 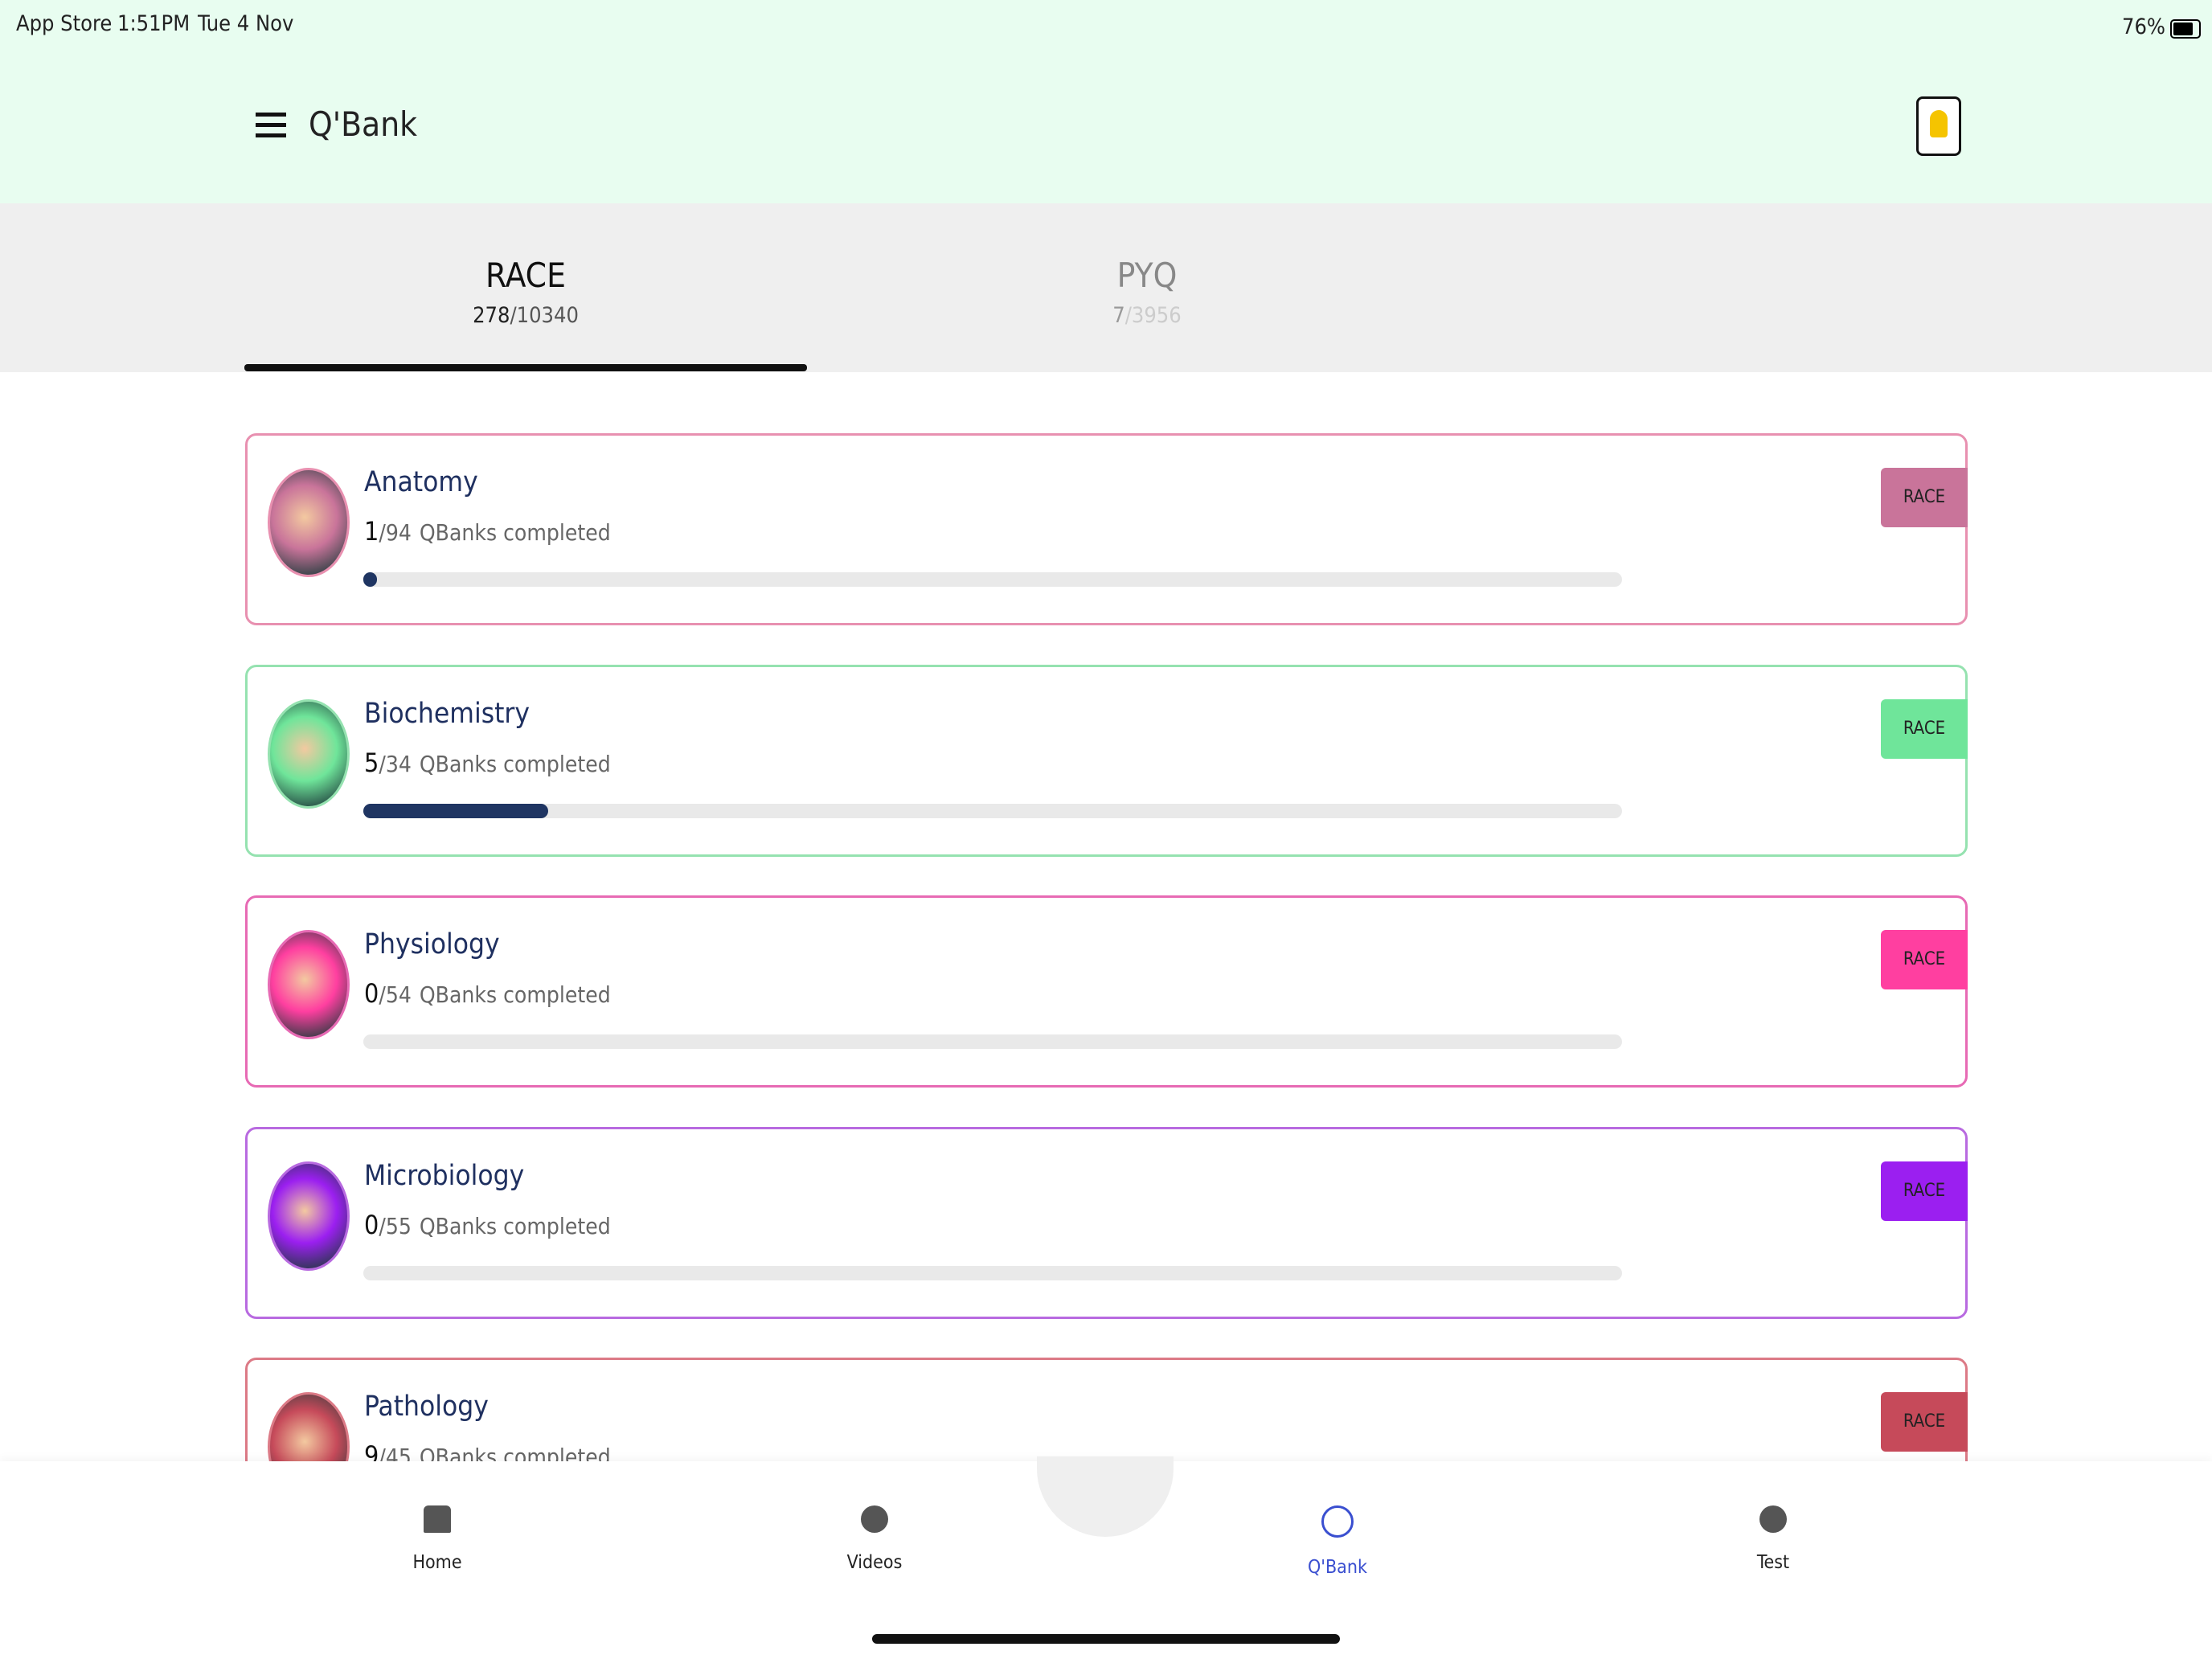 What do you see at coordinates (1118, 315) in the screenshot?
I see `tab-done: 7` at bounding box center [1118, 315].